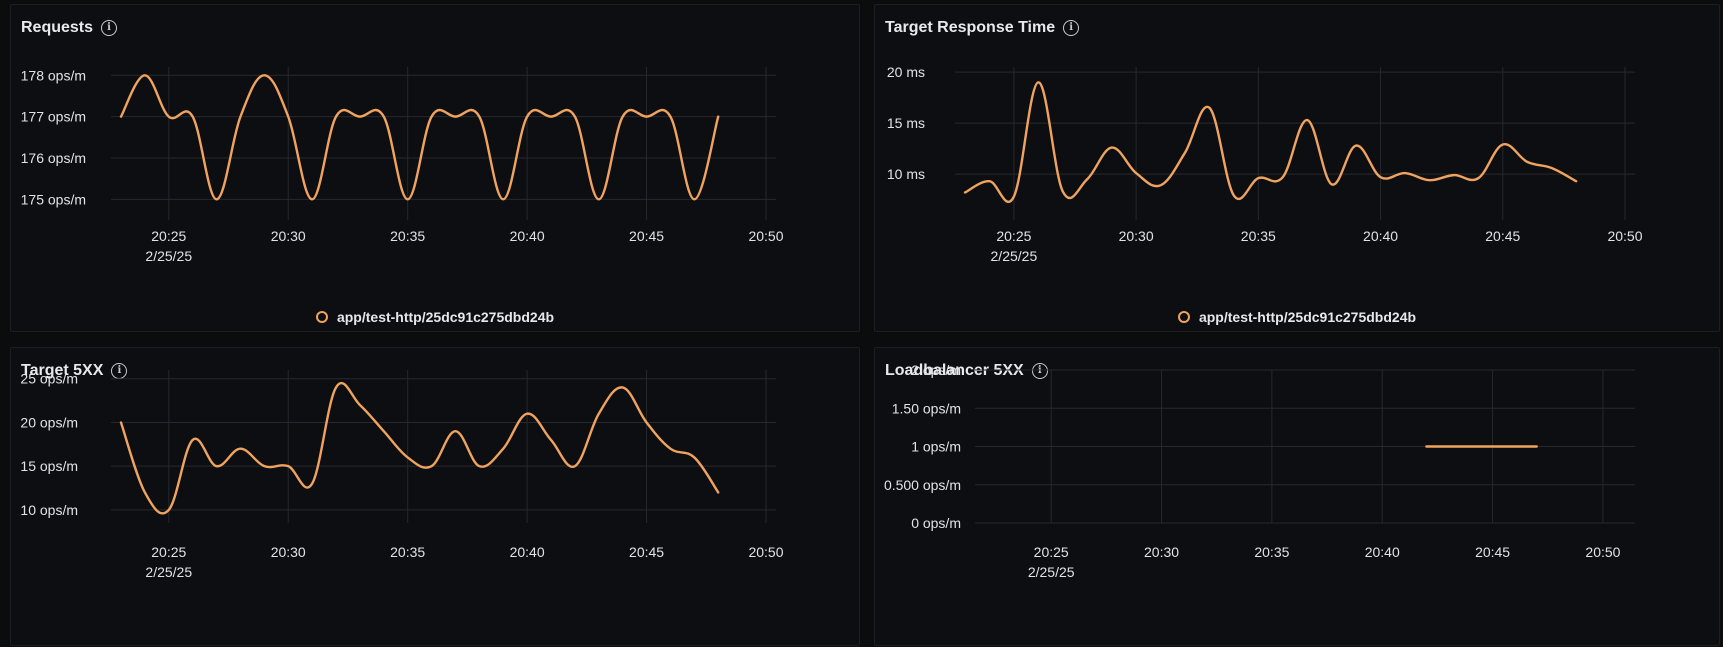 Image resolution: width=1723 pixels, height=647 pixels. Describe the element at coordinates (57, 27) in the screenshot. I see `panel-title: Requests` at that location.